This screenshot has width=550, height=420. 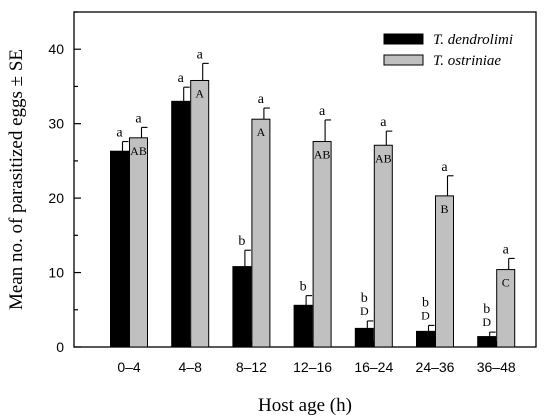 What do you see at coordinates (305, 405) in the screenshot?
I see `x-axis-label: Host age (h)` at bounding box center [305, 405].